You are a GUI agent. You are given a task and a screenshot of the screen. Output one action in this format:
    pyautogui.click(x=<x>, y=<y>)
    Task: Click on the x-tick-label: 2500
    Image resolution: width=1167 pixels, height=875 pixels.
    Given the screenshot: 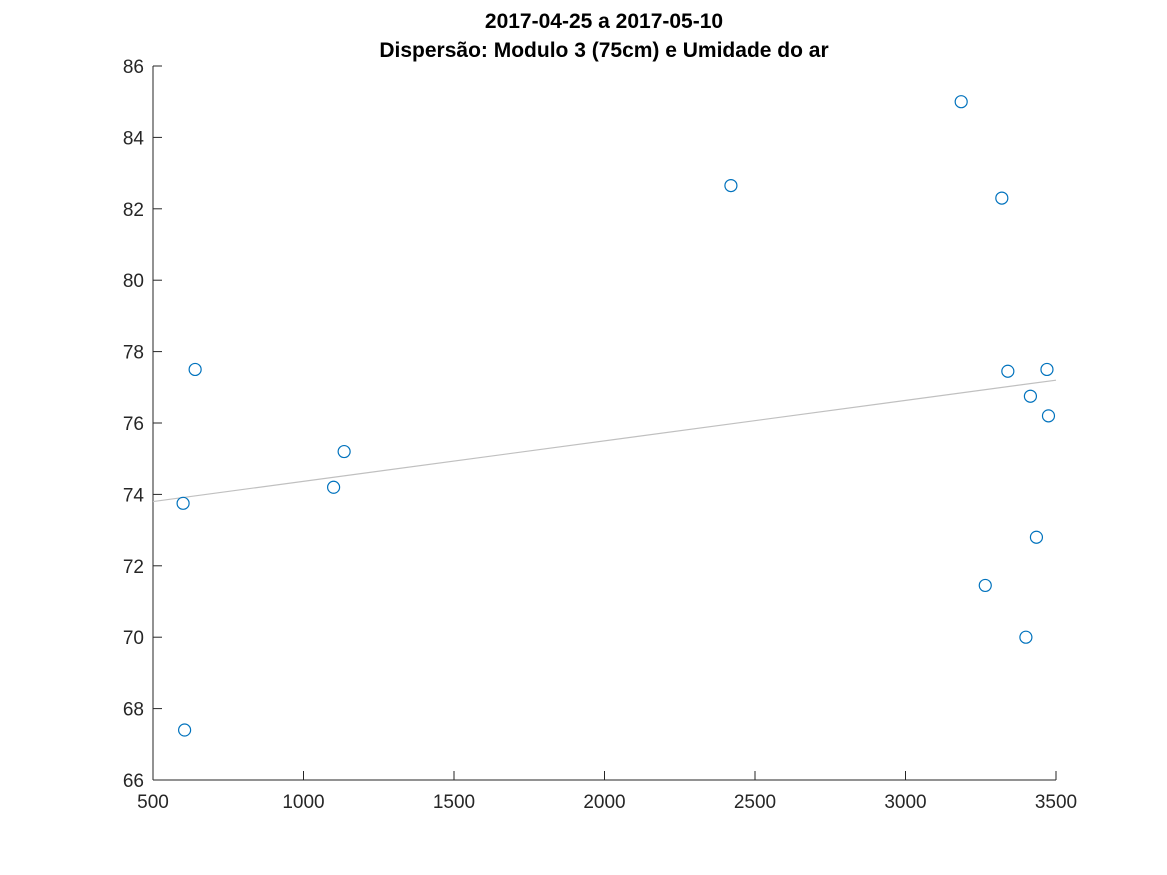 What is the action you would take?
    pyautogui.click(x=755, y=802)
    